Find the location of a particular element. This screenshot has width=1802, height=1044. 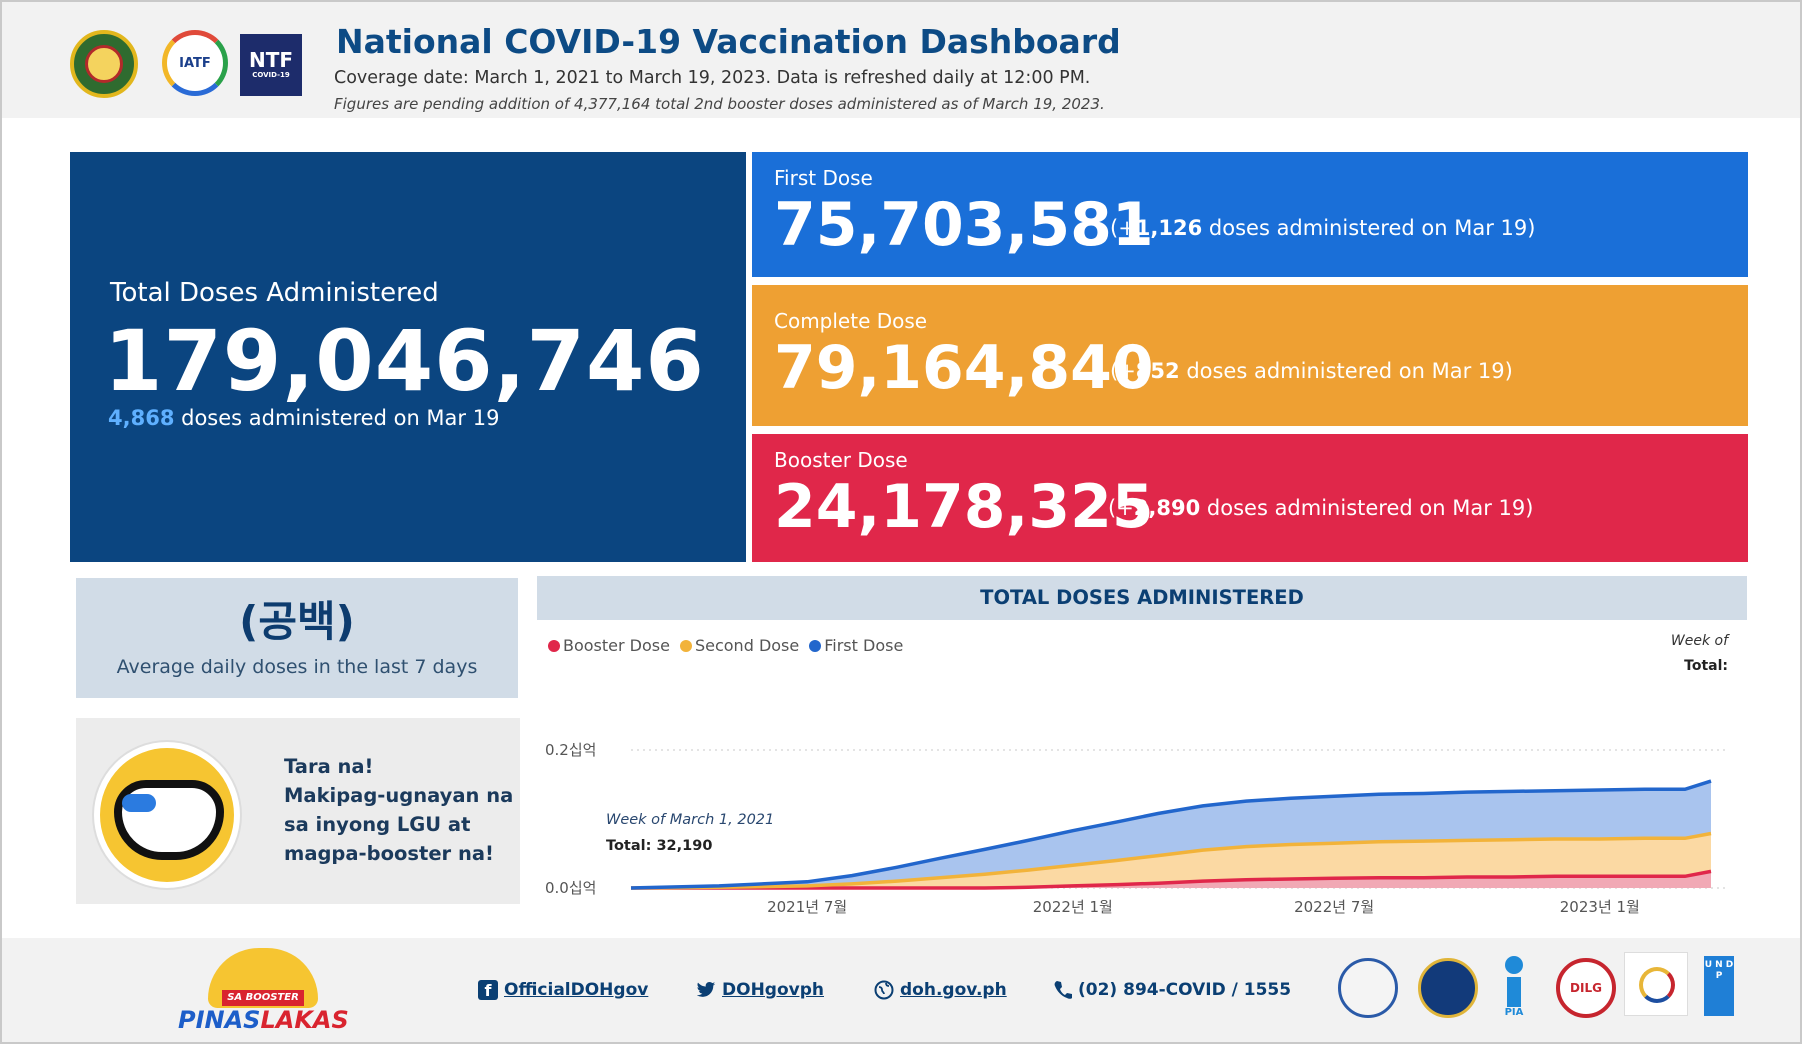

dict-logo is located at coordinates (1656, 984).